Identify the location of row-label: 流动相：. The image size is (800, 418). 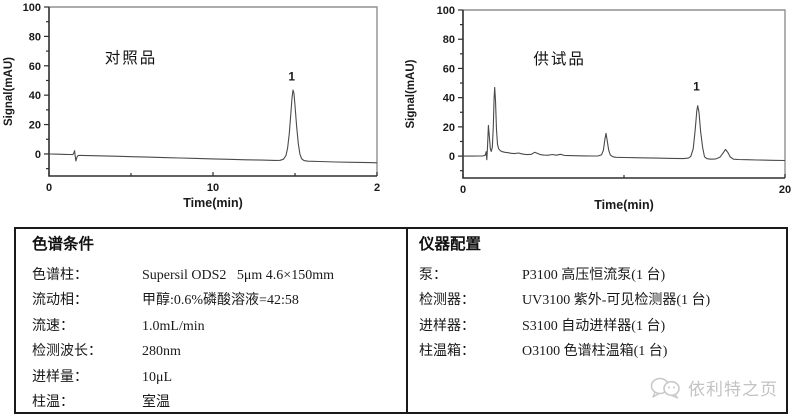
(60, 301).